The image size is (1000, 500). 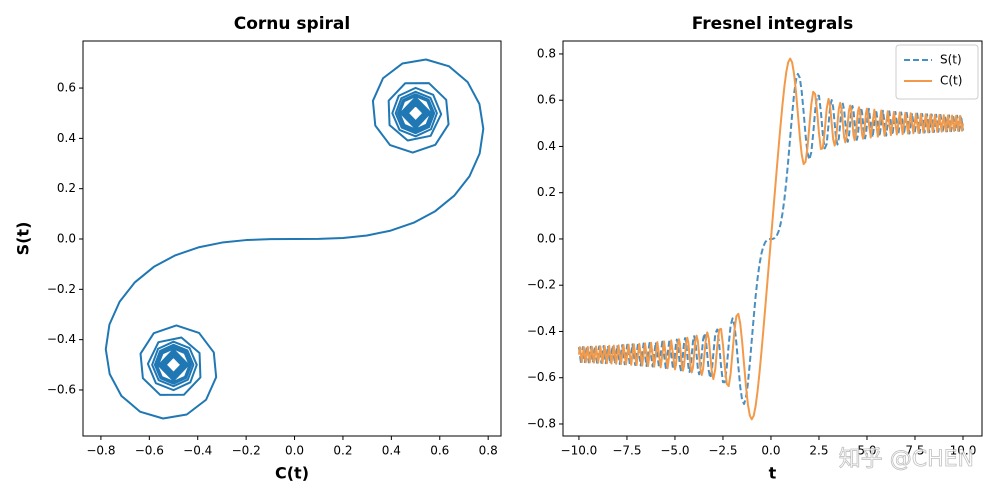 What do you see at coordinates (292, 473) in the screenshot?
I see `x-axis-label: C(t)` at bounding box center [292, 473].